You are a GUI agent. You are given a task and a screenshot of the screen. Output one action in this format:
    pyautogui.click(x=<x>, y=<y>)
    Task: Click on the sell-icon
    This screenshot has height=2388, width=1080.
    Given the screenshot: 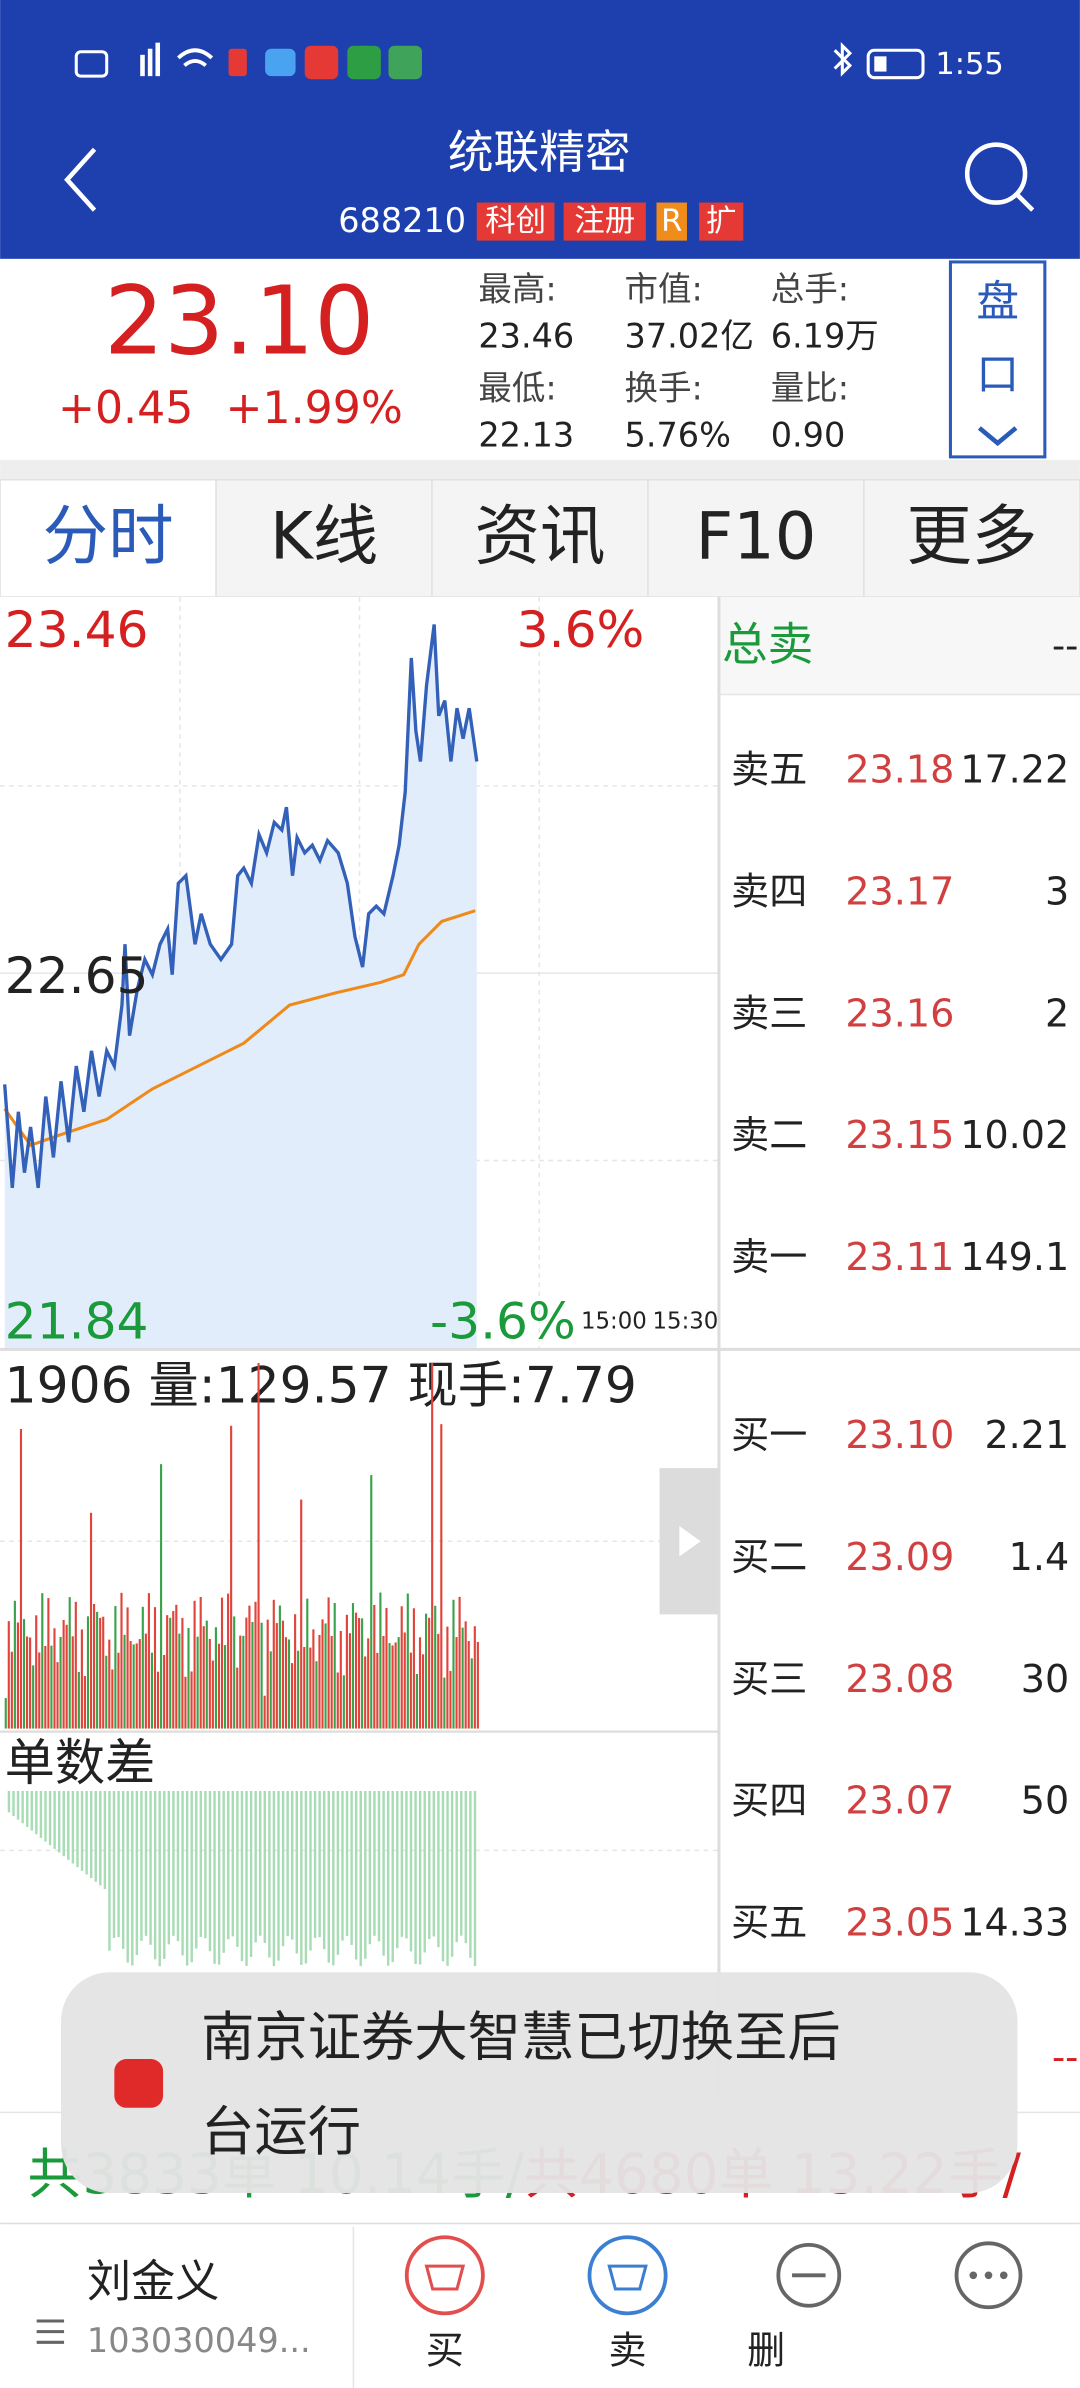 What is the action you would take?
    pyautogui.click(x=627, y=2275)
    